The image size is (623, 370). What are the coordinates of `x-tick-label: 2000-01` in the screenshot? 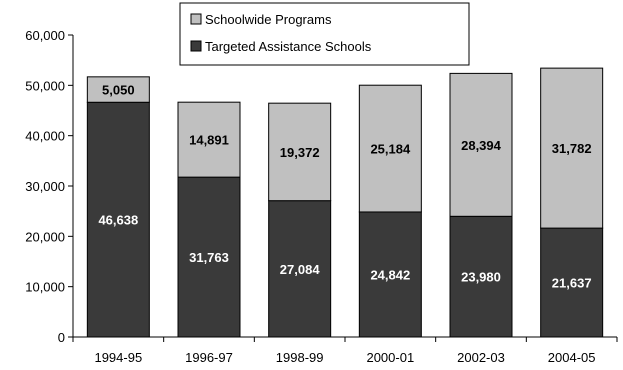 It's located at (390, 357).